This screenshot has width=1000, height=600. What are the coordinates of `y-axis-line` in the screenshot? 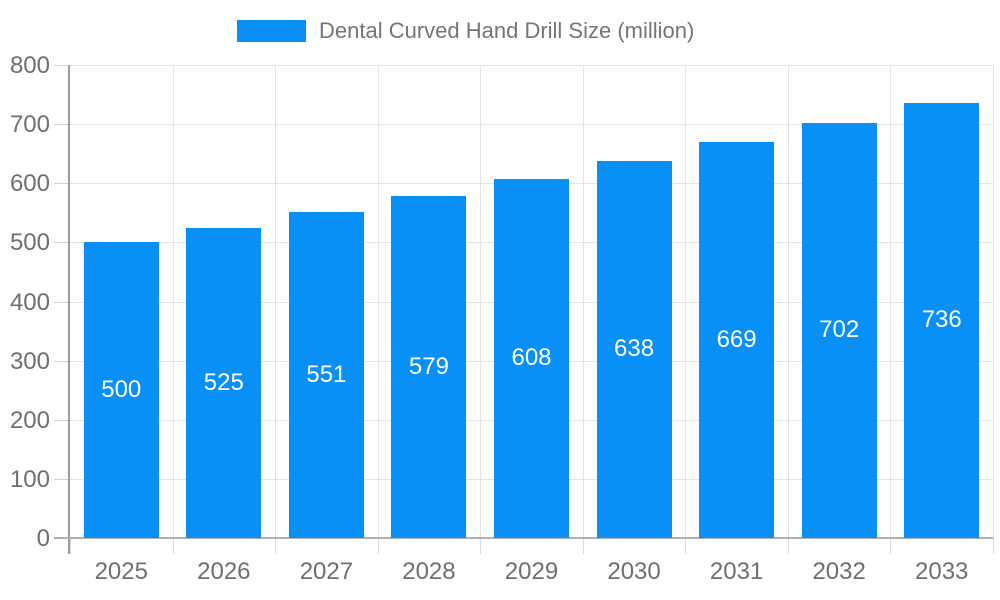 It's located at (69, 309).